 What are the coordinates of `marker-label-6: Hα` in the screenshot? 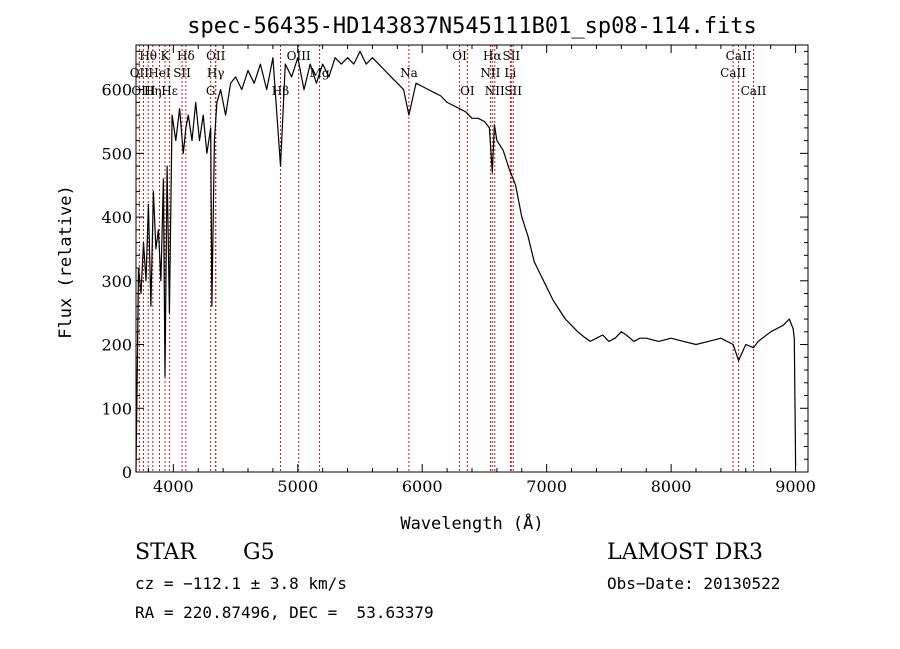 It's located at (492, 56).